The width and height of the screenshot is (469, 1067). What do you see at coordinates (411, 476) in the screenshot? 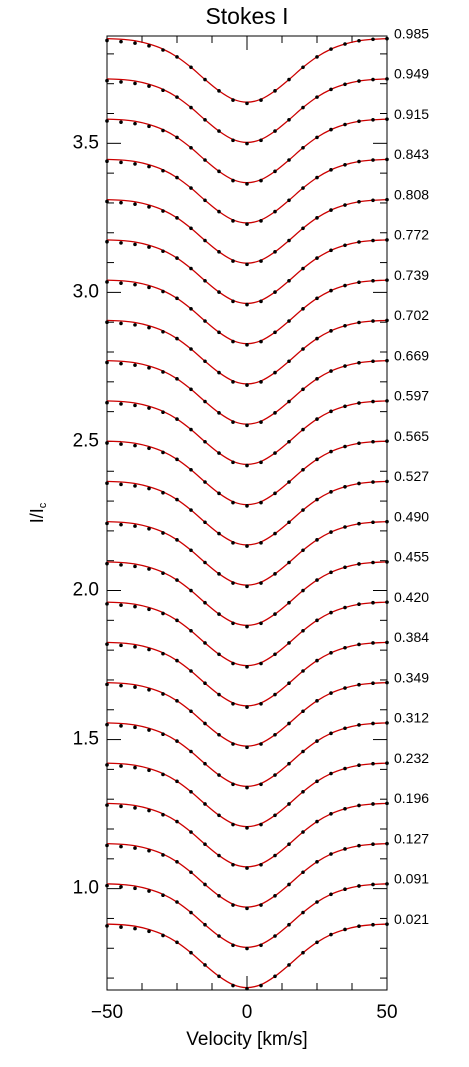
I see `phase-label: 0.527` at bounding box center [411, 476].